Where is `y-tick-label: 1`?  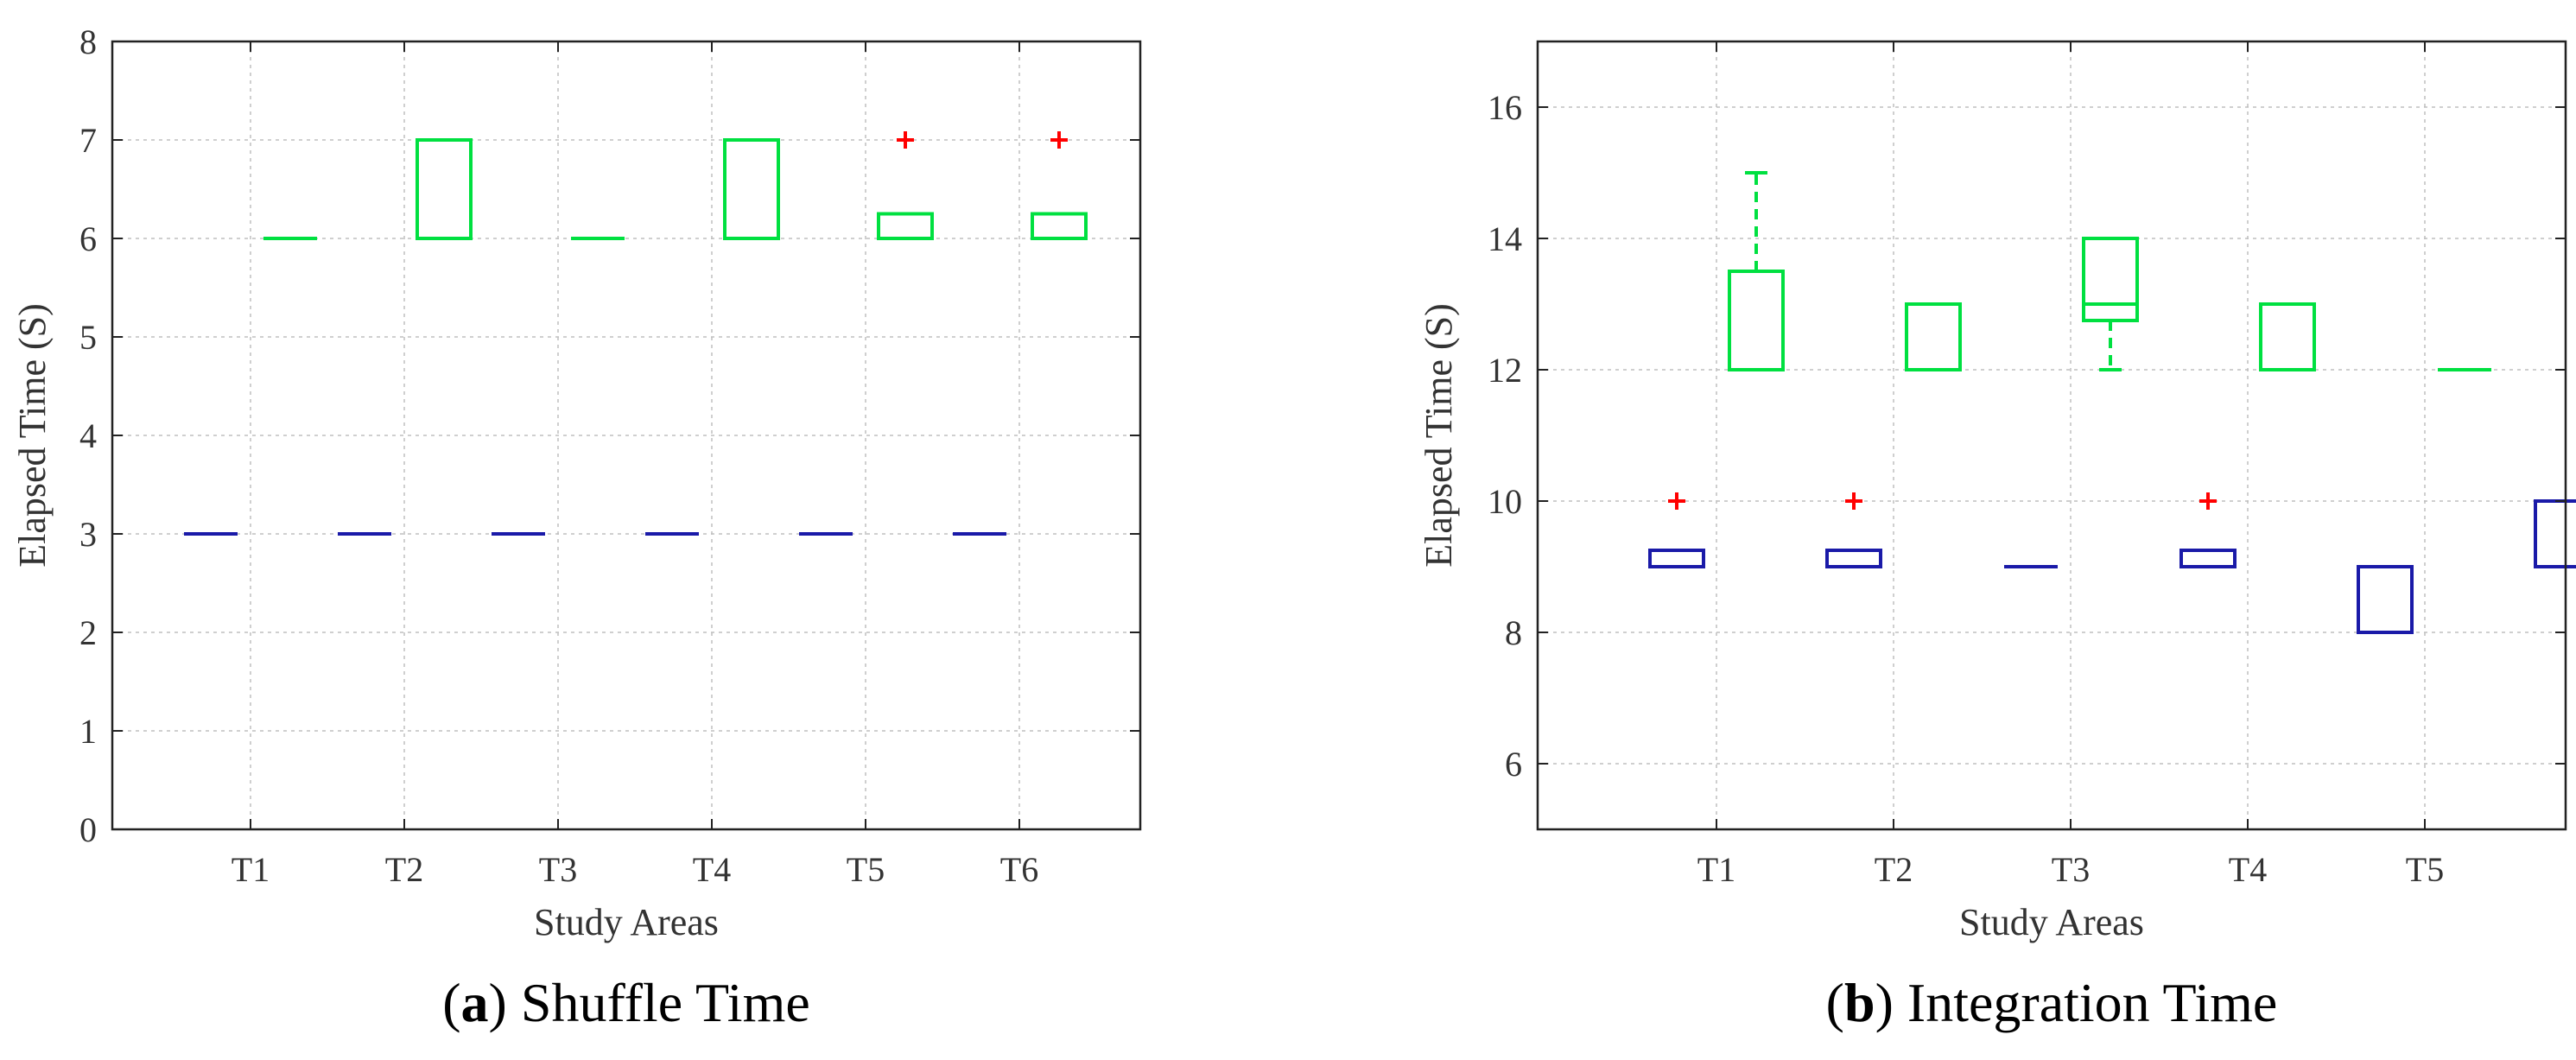 y-tick-label: 1 is located at coordinates (88, 731).